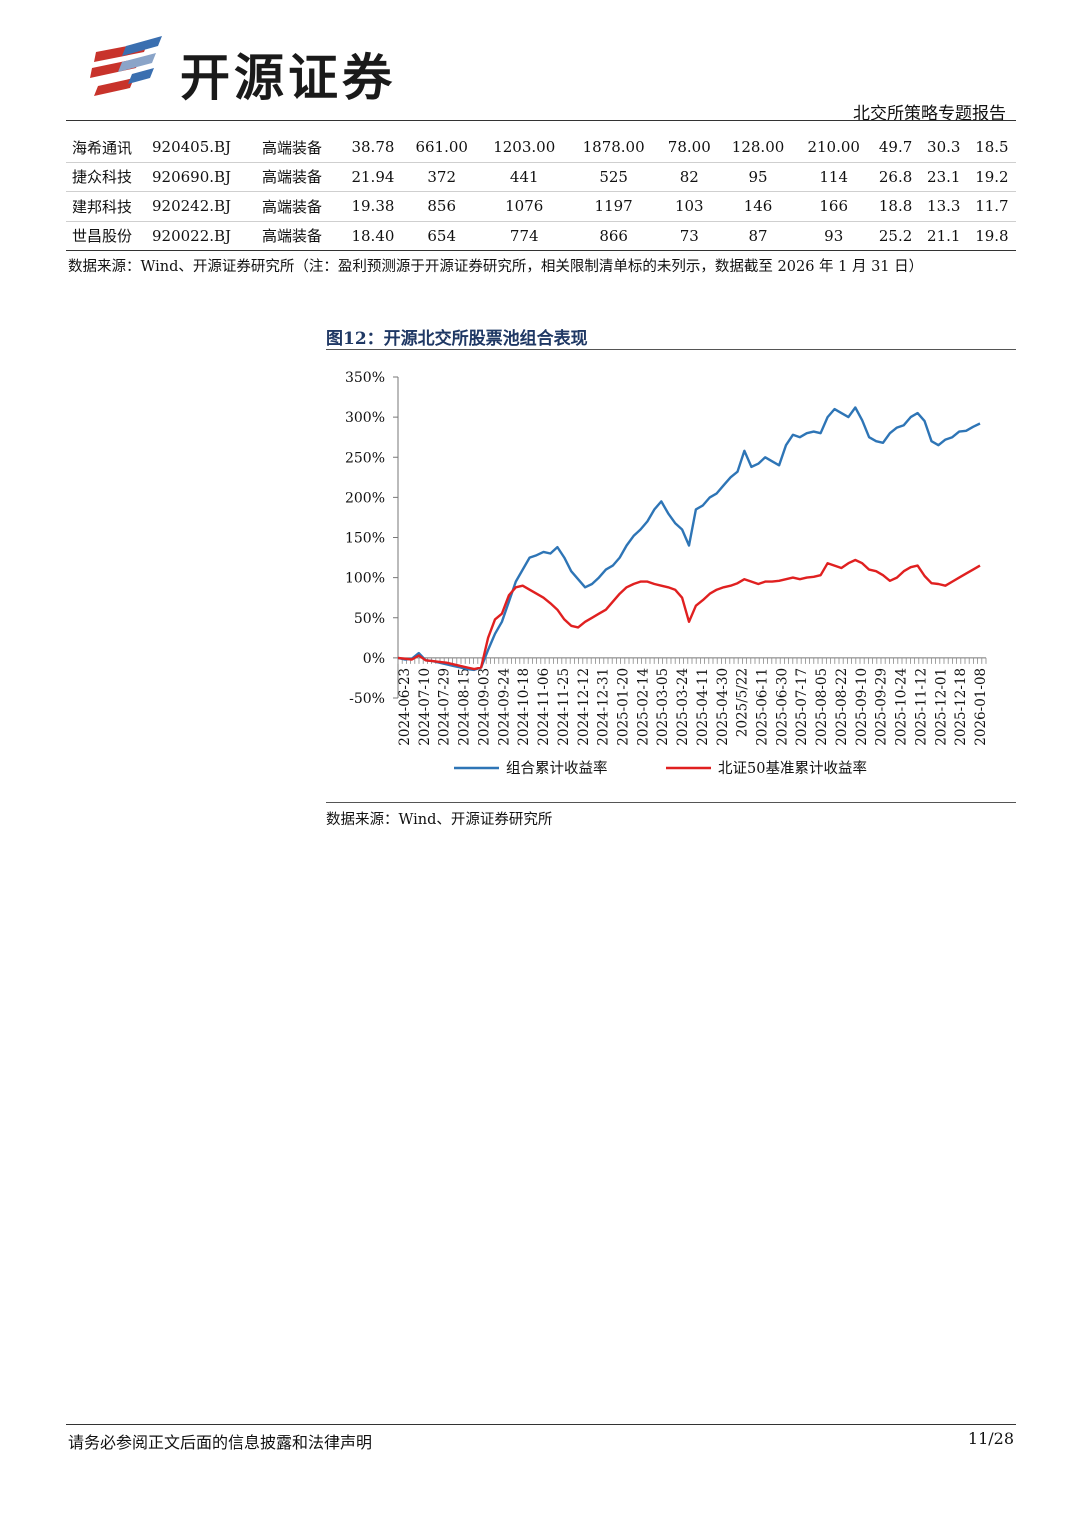 This screenshot has width=1080, height=1527. What do you see at coordinates (929, 114) in the screenshot?
I see `report-type: 北交所策略专题报告` at bounding box center [929, 114].